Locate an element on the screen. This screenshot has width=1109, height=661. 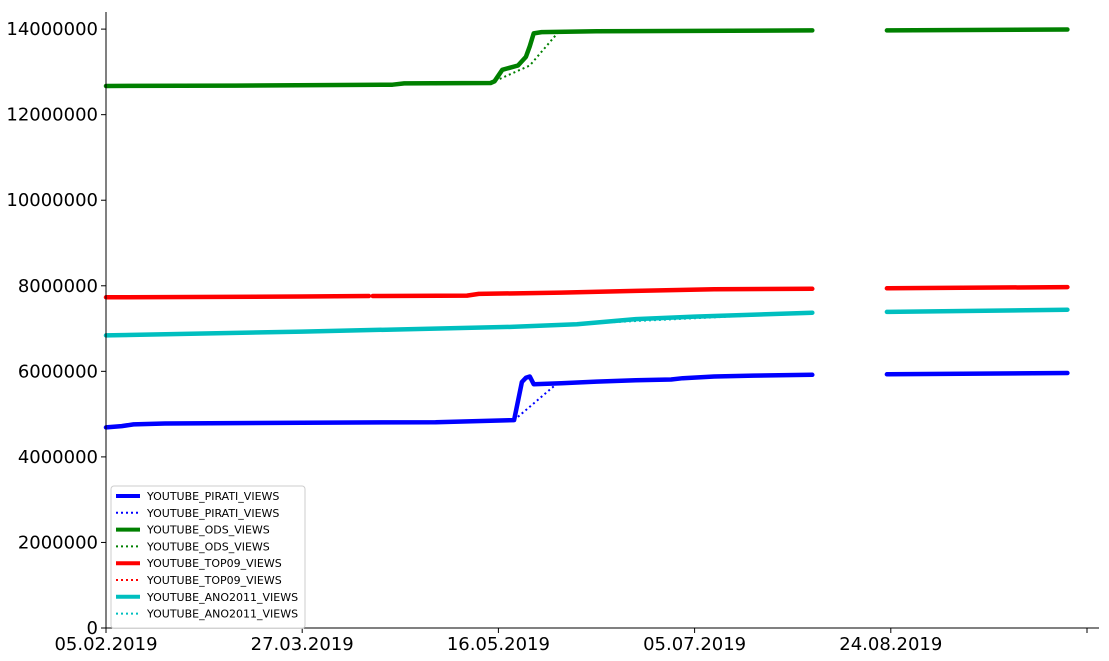
x-tick-label: 24.08.2019 is located at coordinates (890, 644).